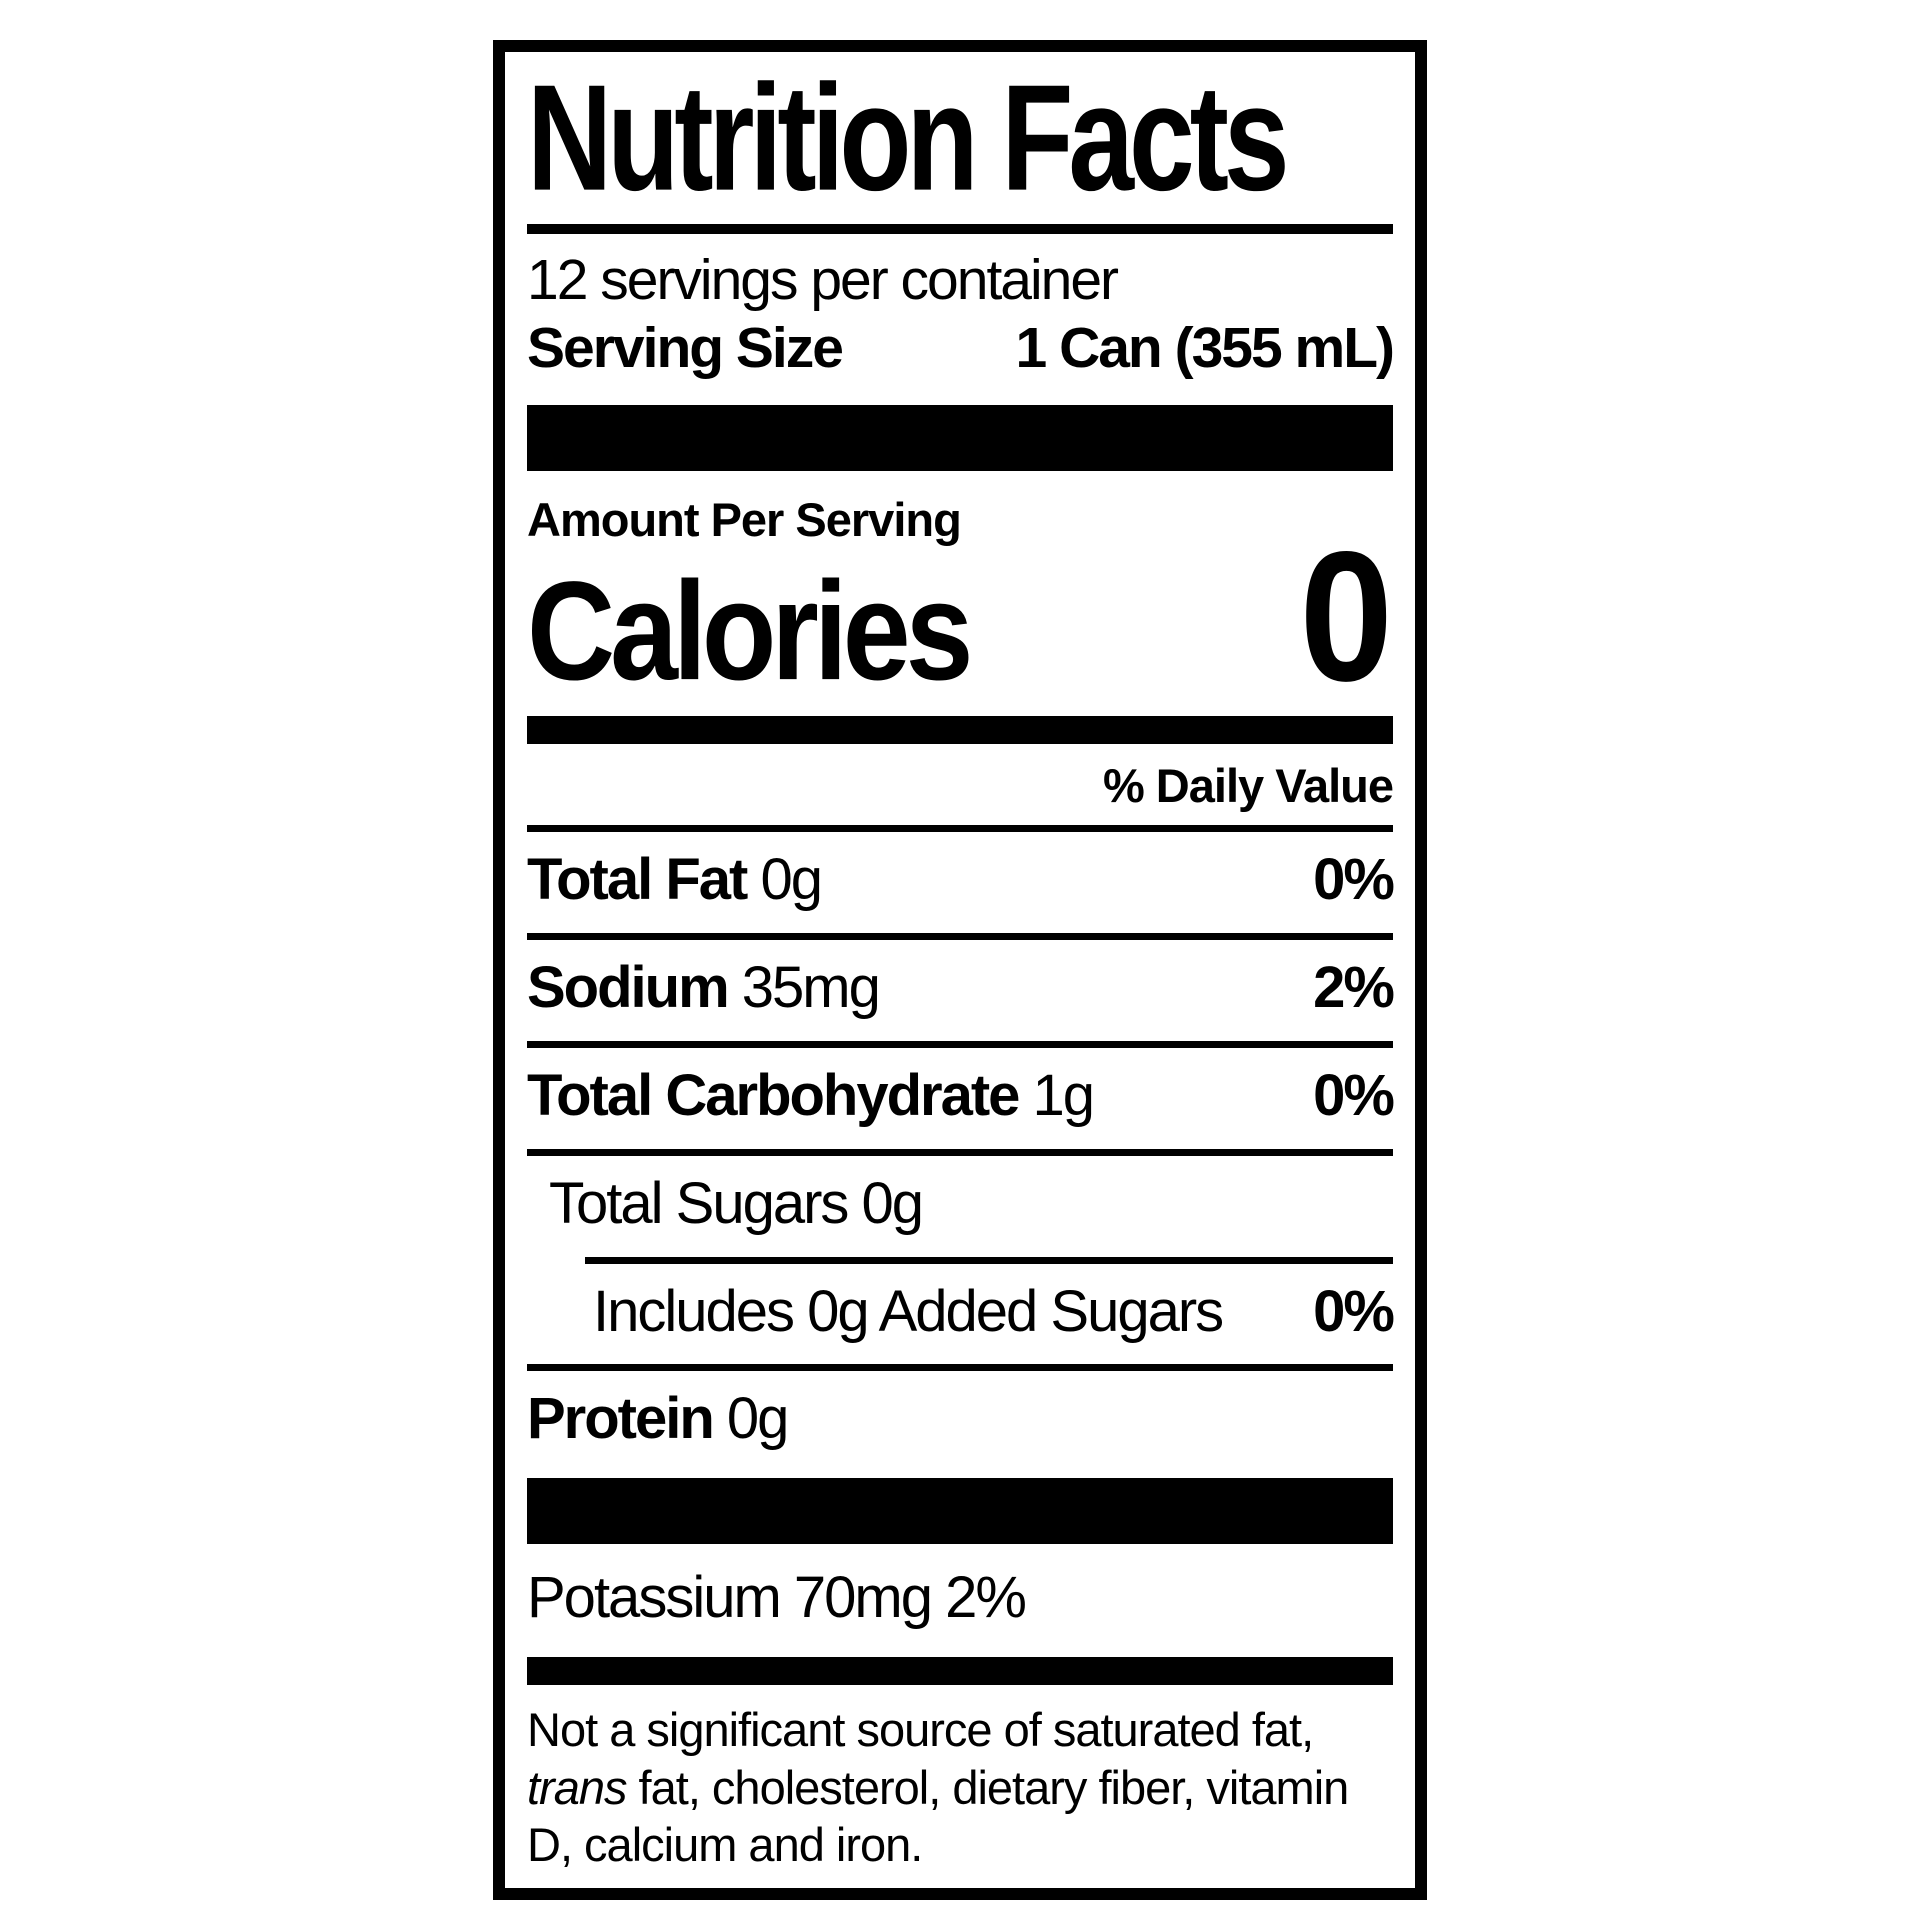 This screenshot has height=1920, width=1920. I want to click on nutrient-name: Protein, so click(621, 1419).